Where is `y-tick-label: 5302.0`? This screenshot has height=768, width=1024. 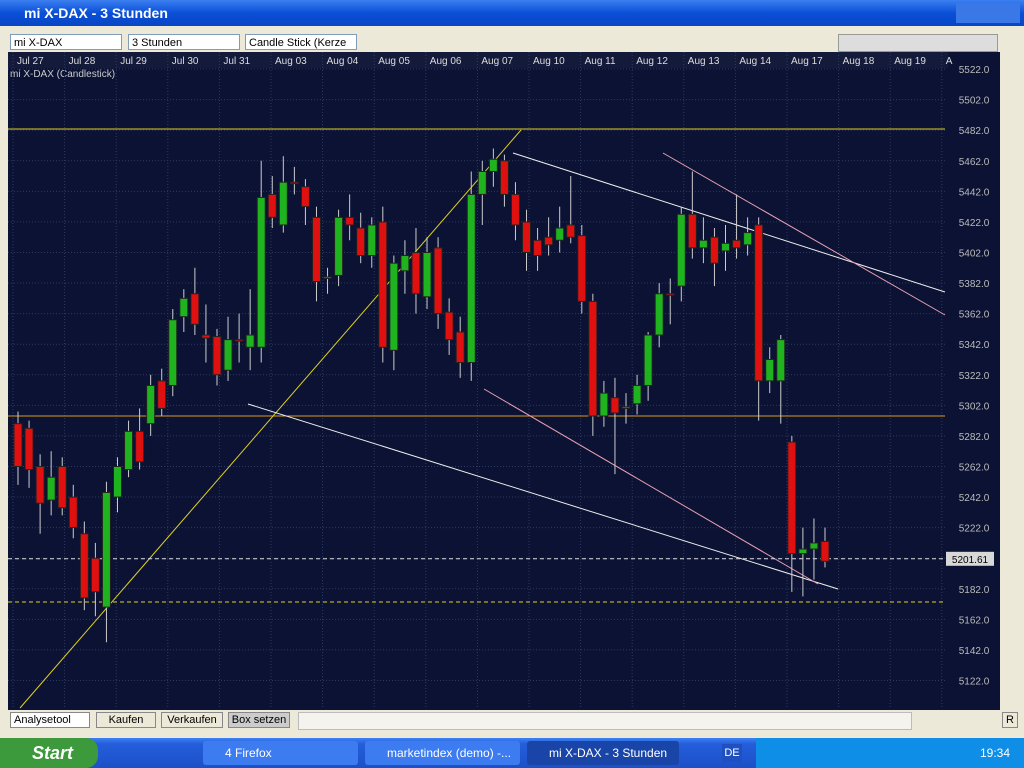
y-tick-label: 5302.0 is located at coordinates (974, 406).